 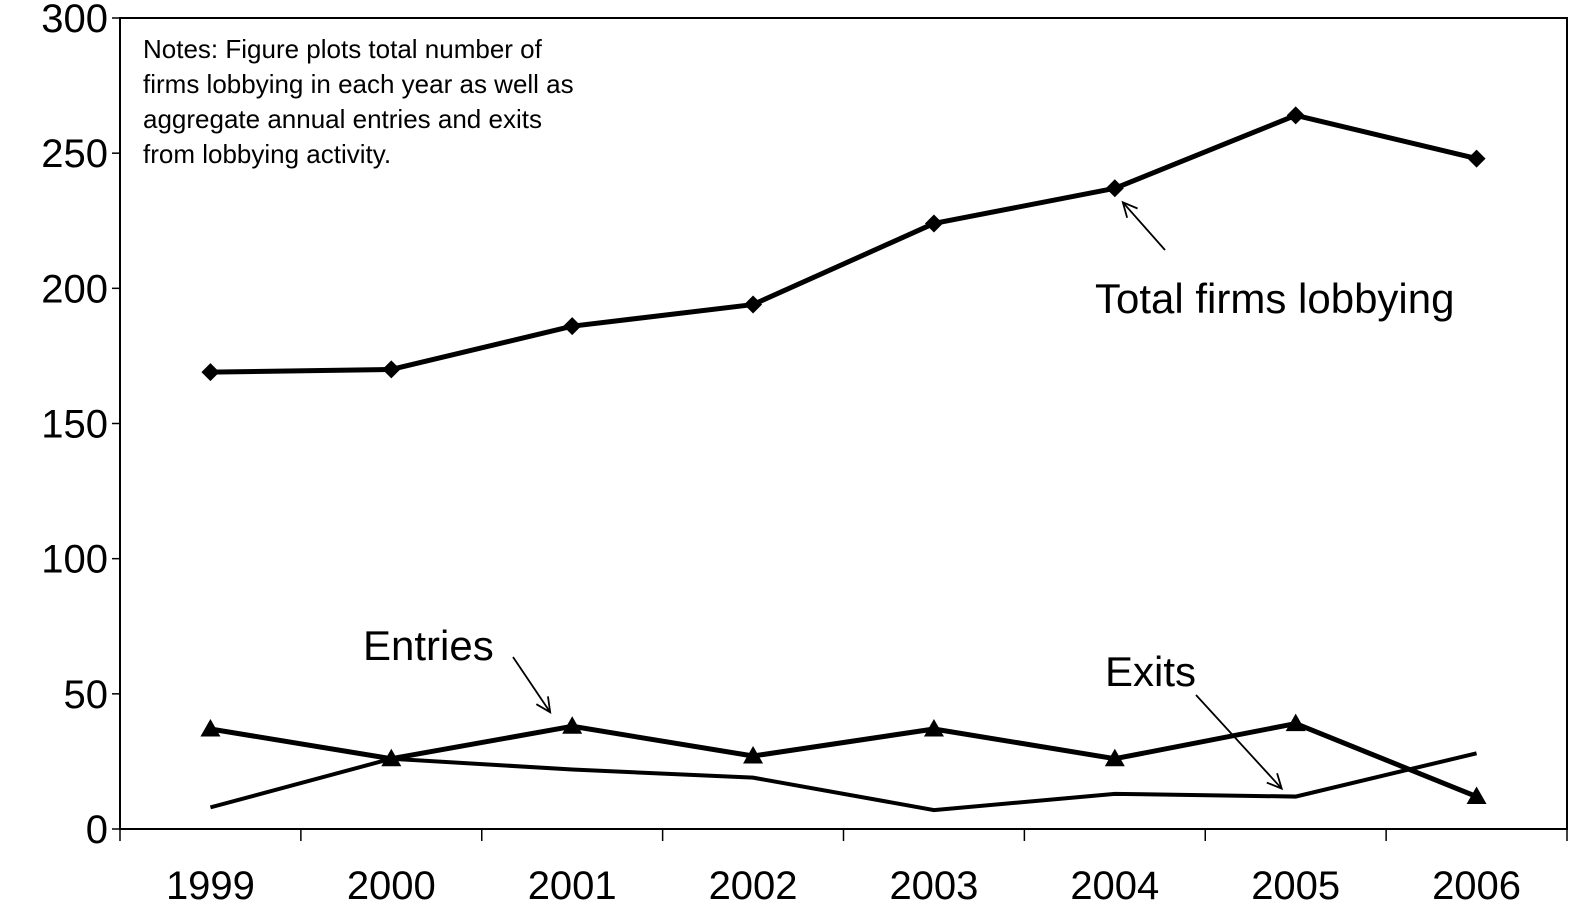 What do you see at coordinates (74, 289) in the screenshot?
I see `y-tick-label: 200` at bounding box center [74, 289].